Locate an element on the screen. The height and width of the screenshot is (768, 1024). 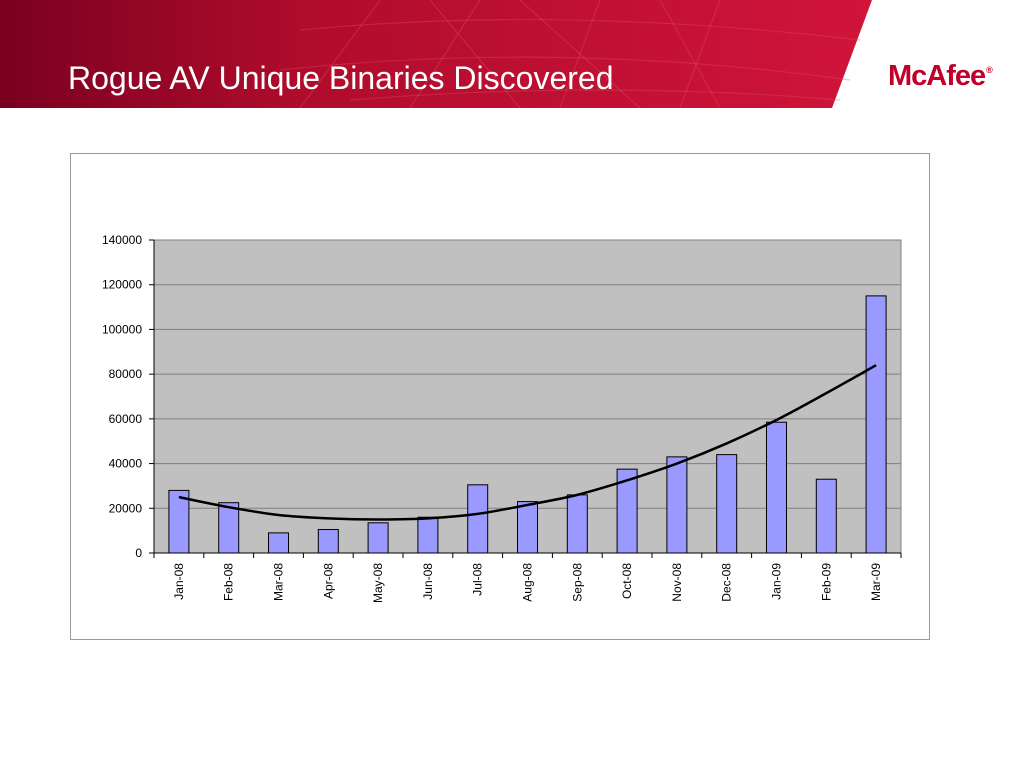
y-tick-label: 100000 is located at coordinates (122, 329).